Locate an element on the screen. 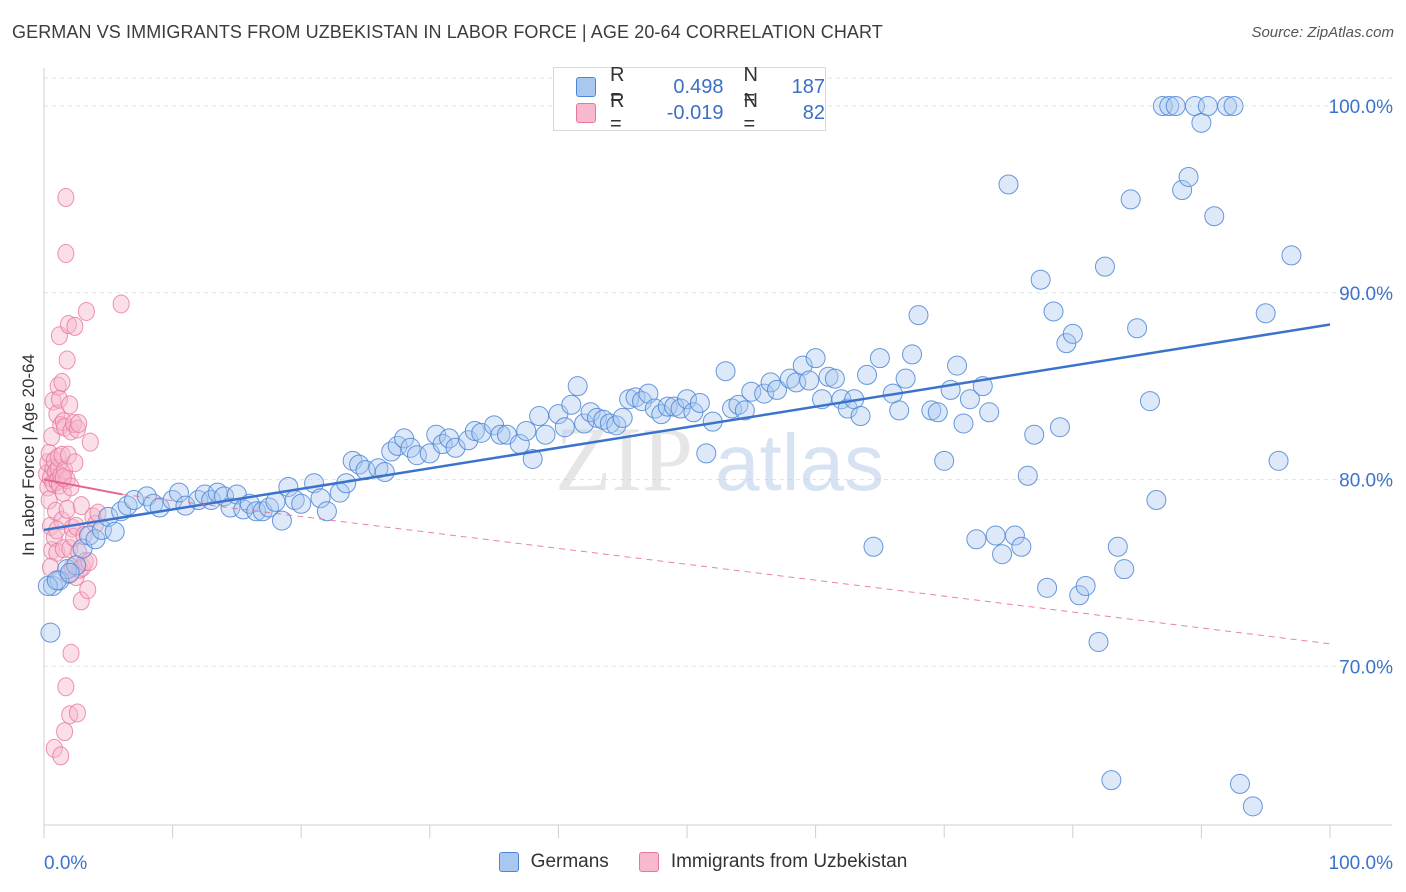 The height and width of the screenshot is (892, 1406). legend-swatch-germans is located at coordinates (586, 87).